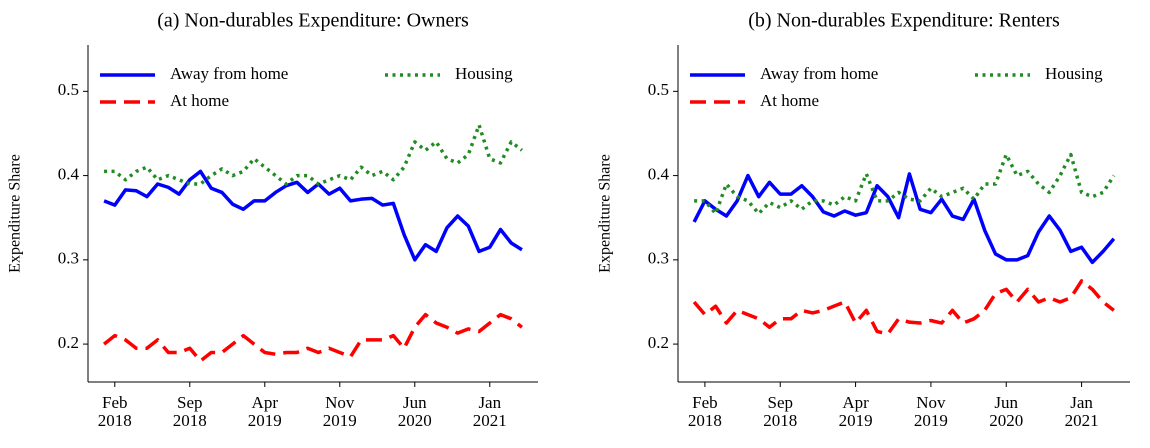  What do you see at coordinates (313, 21) in the screenshot?
I see `chart-title: (a) Non-durables Expenditure: Owners` at bounding box center [313, 21].